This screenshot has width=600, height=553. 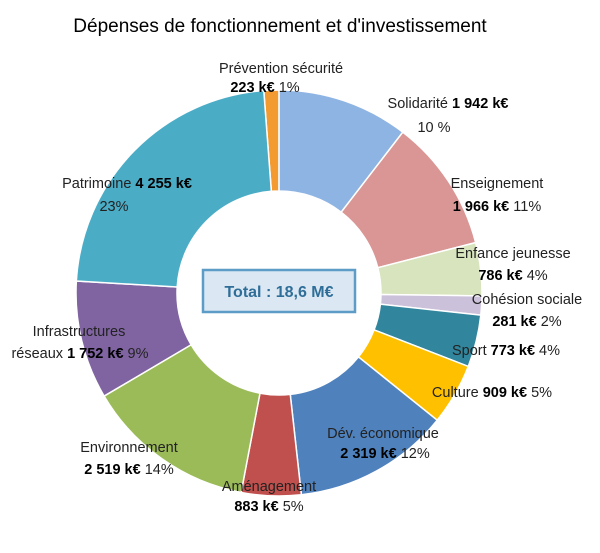 I want to click on slice-value: 1 752 k€, so click(x=93, y=354).